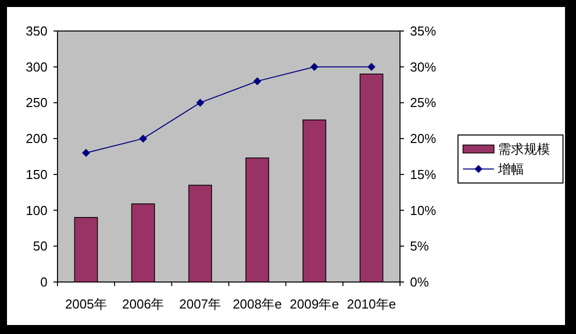 The width and height of the screenshot is (576, 334). I want to click on x-tick-label: 2007年, so click(200, 304).